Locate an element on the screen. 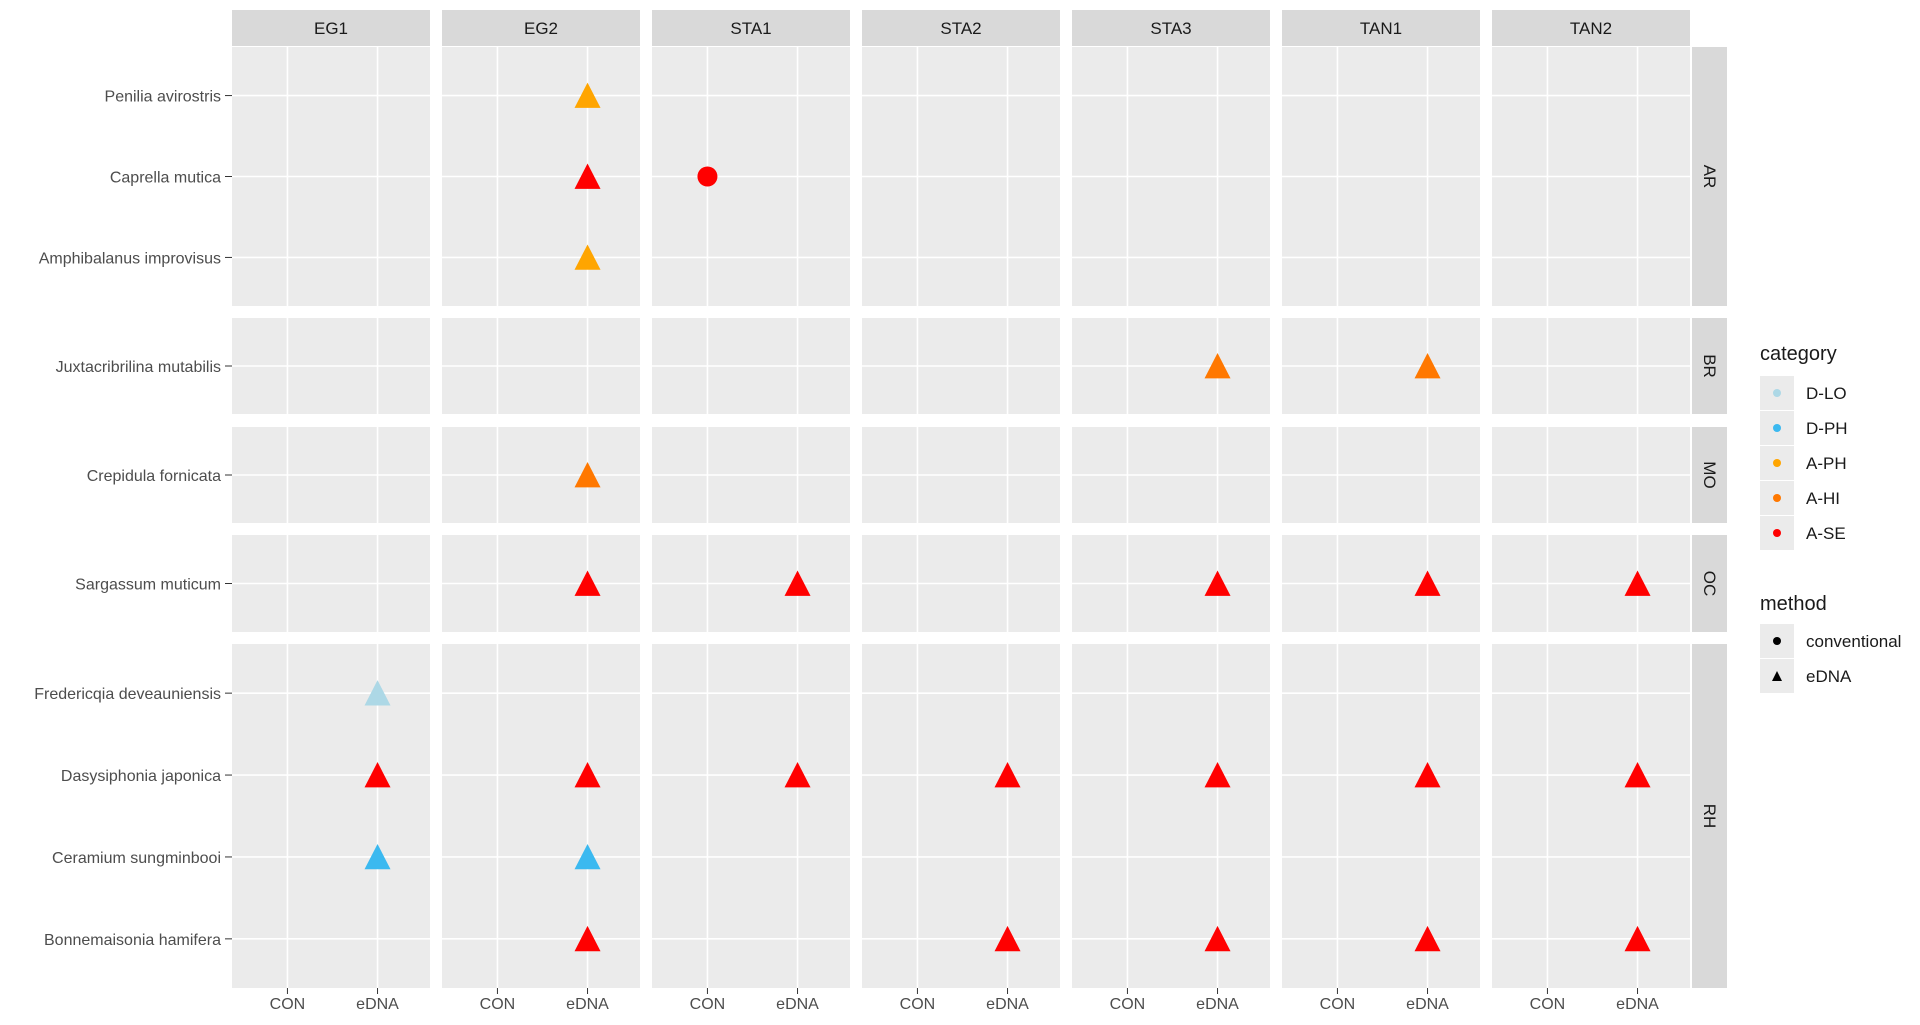 Image resolution: width=1920 pixels, height=1025 pixels. strip-top-eg1 is located at coordinates (331, 28).